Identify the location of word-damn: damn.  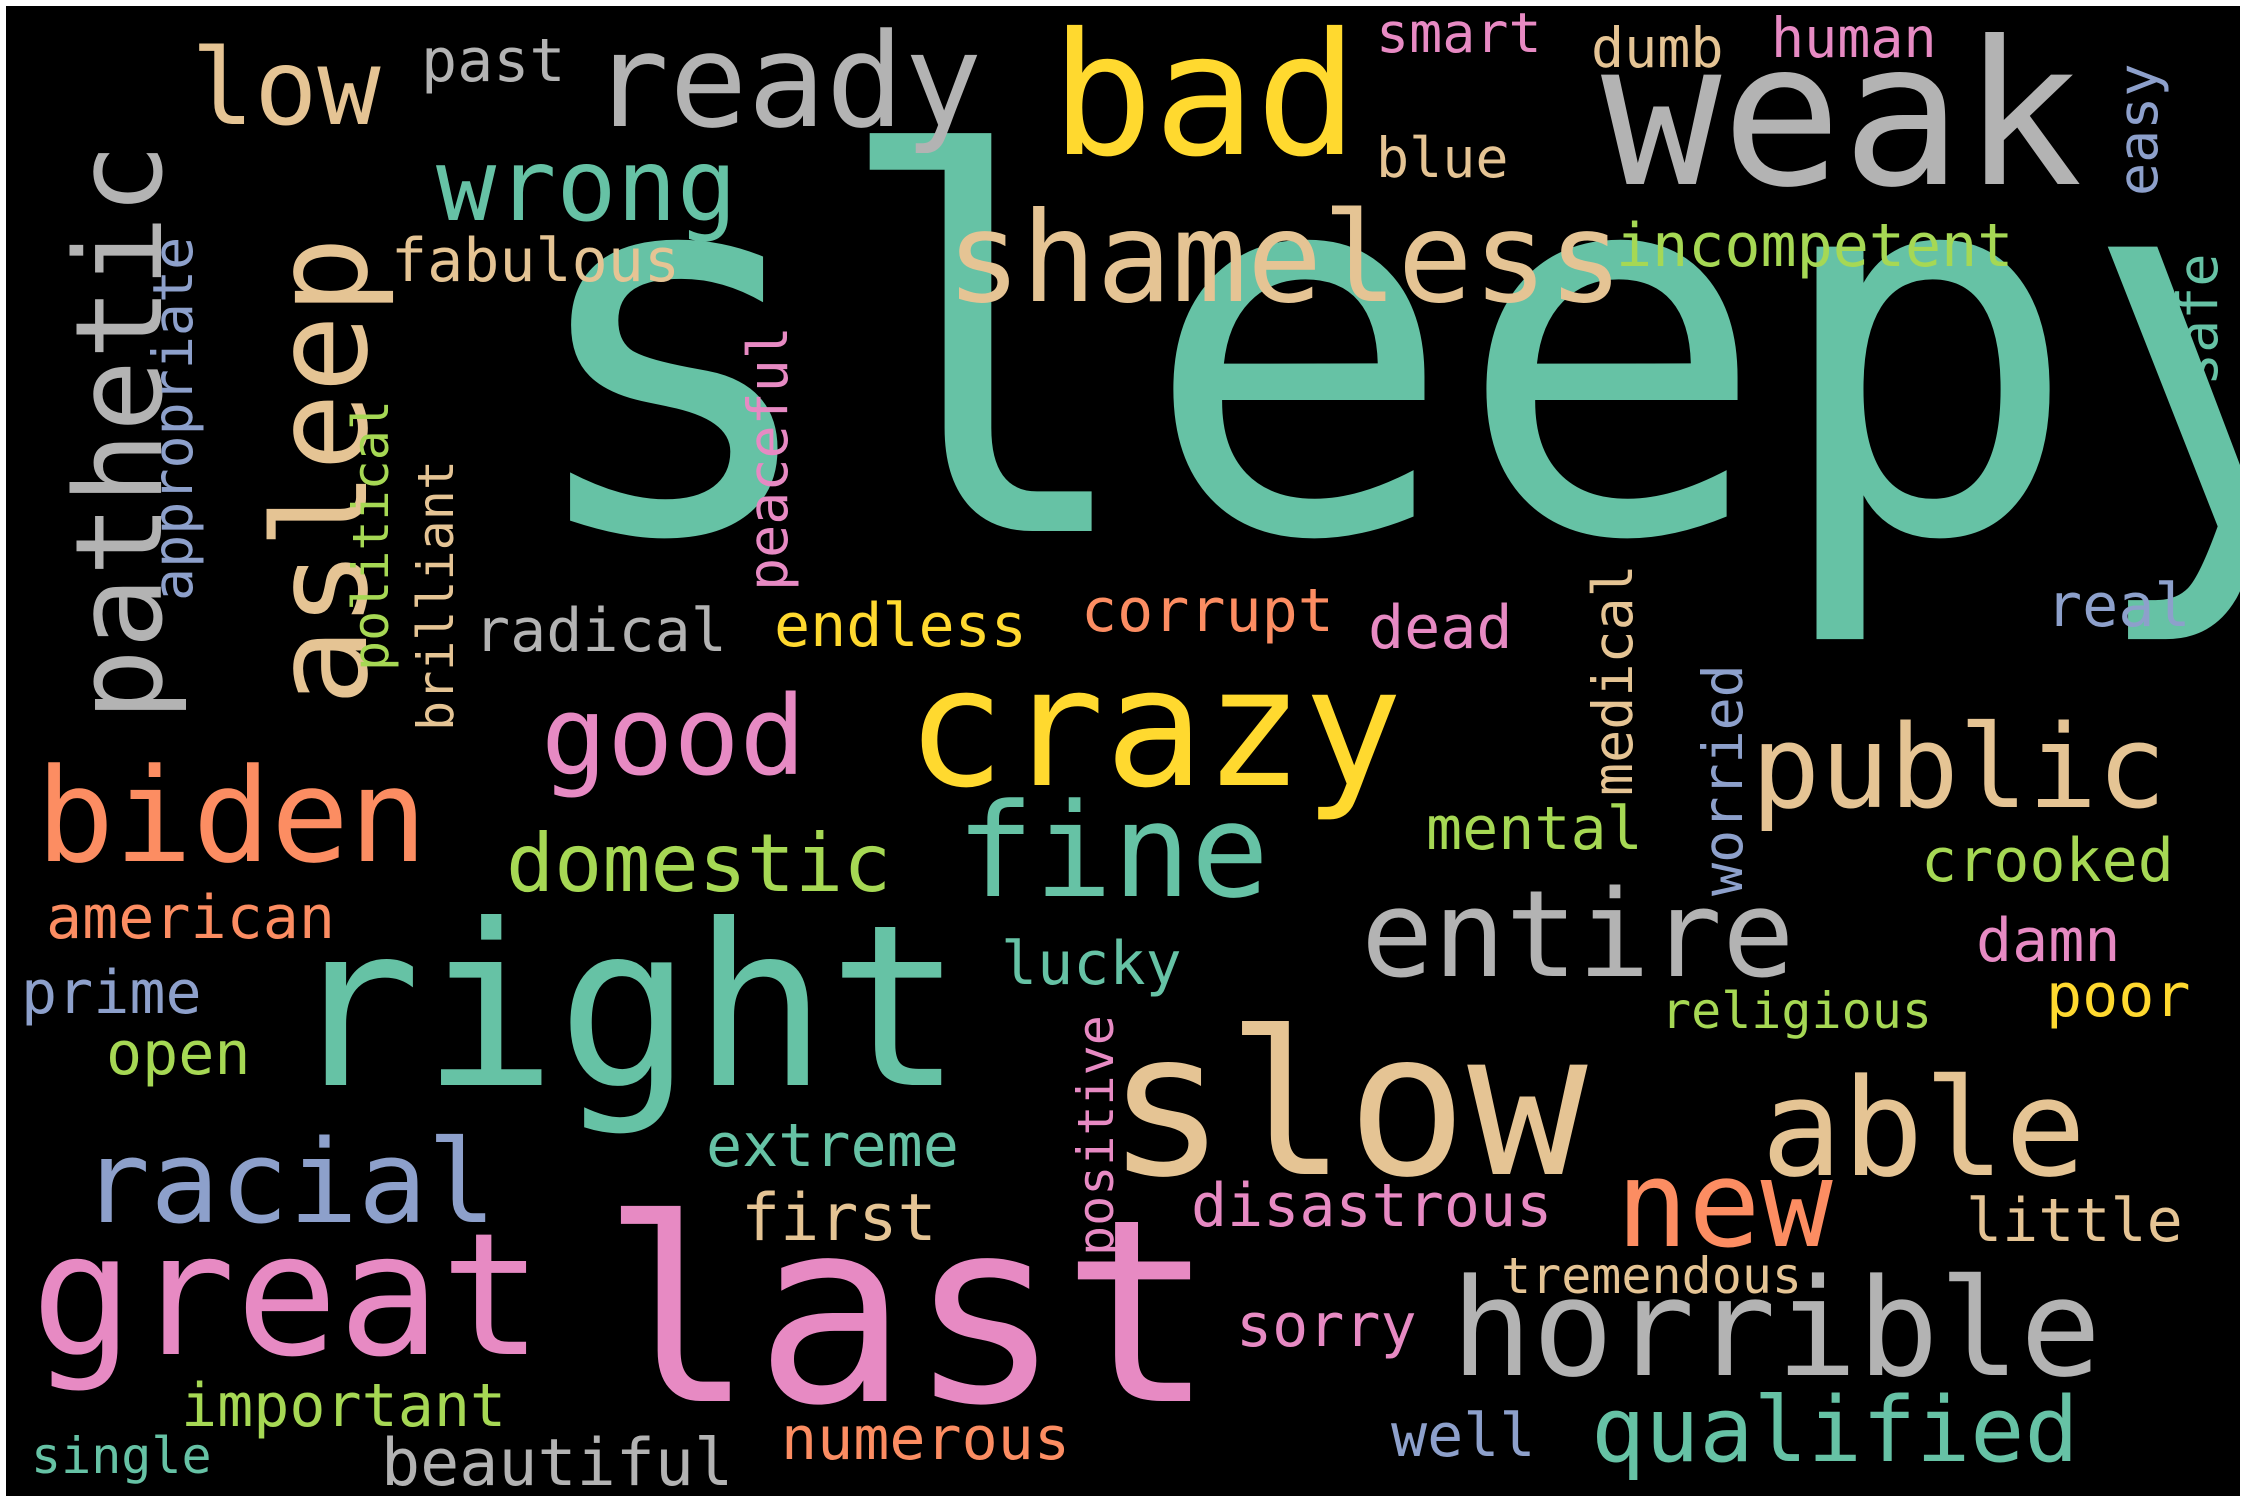
(2048, 941).